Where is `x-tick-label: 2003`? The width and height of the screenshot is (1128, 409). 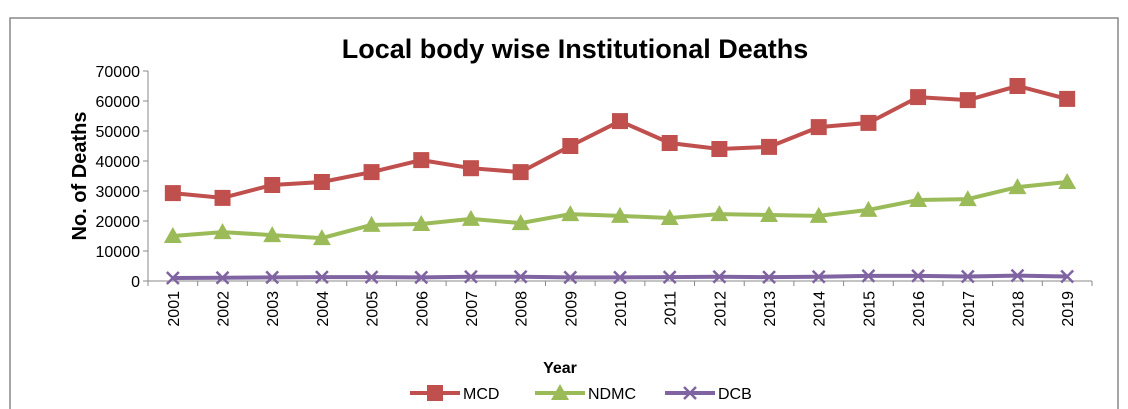
x-tick-label: 2003 is located at coordinates (273, 309).